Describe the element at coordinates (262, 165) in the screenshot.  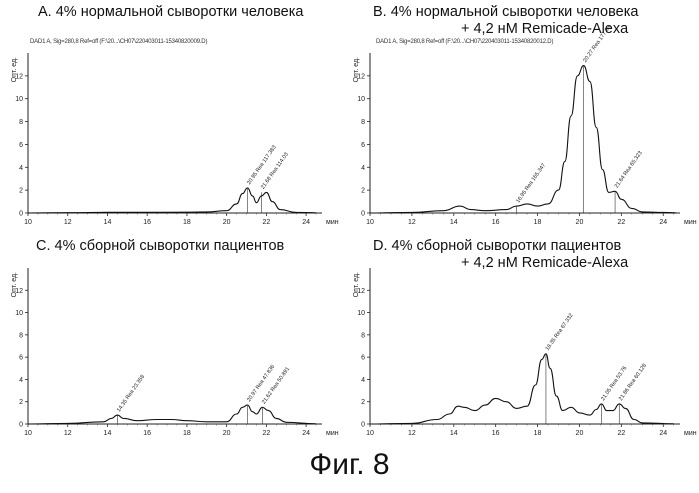
I see `peak-label: 20.95 Rea 117.383` at that location.